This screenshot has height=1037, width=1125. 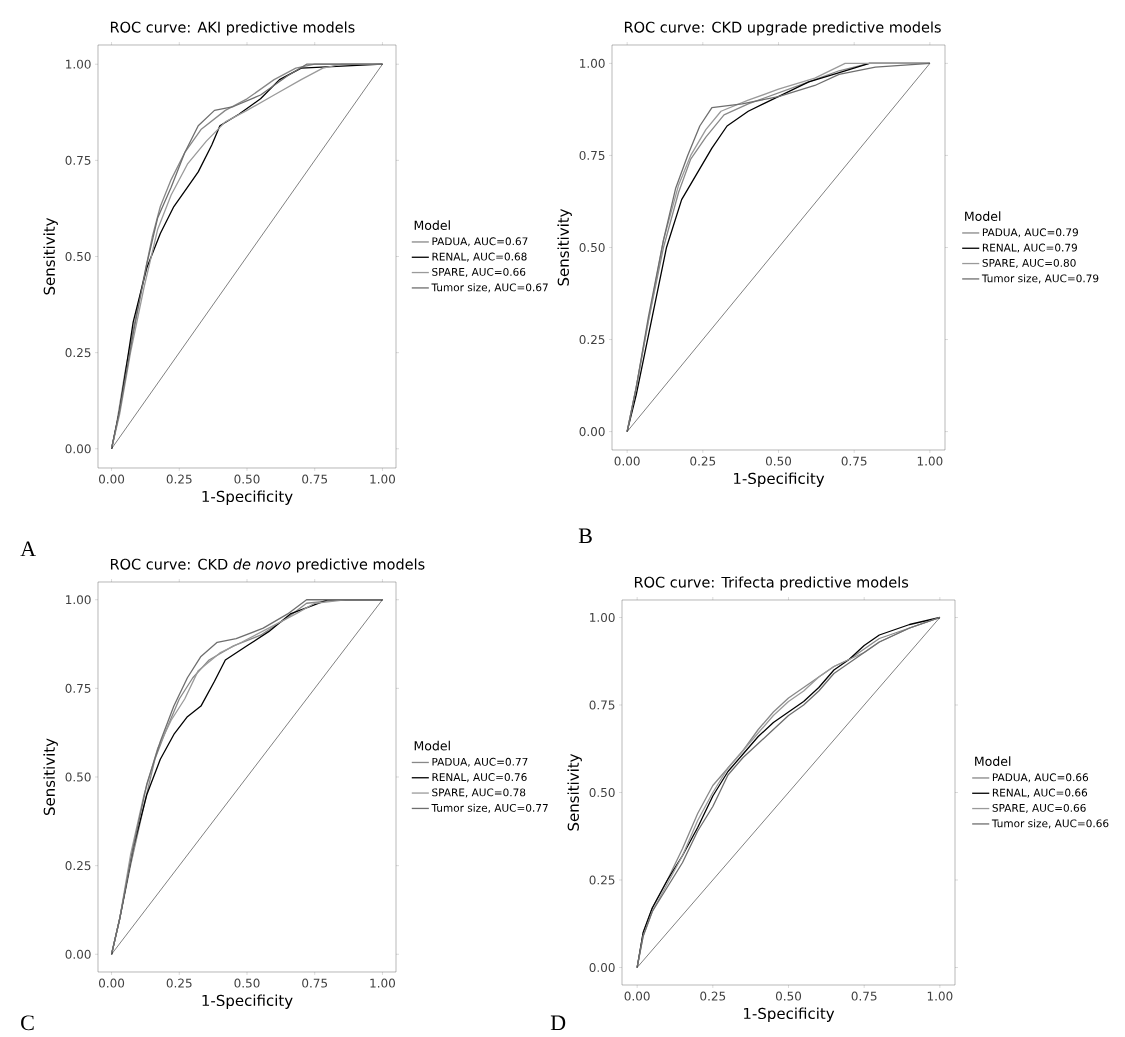 I want to click on legend-label: Tumor size, AUC=0.67, so click(x=489, y=288).